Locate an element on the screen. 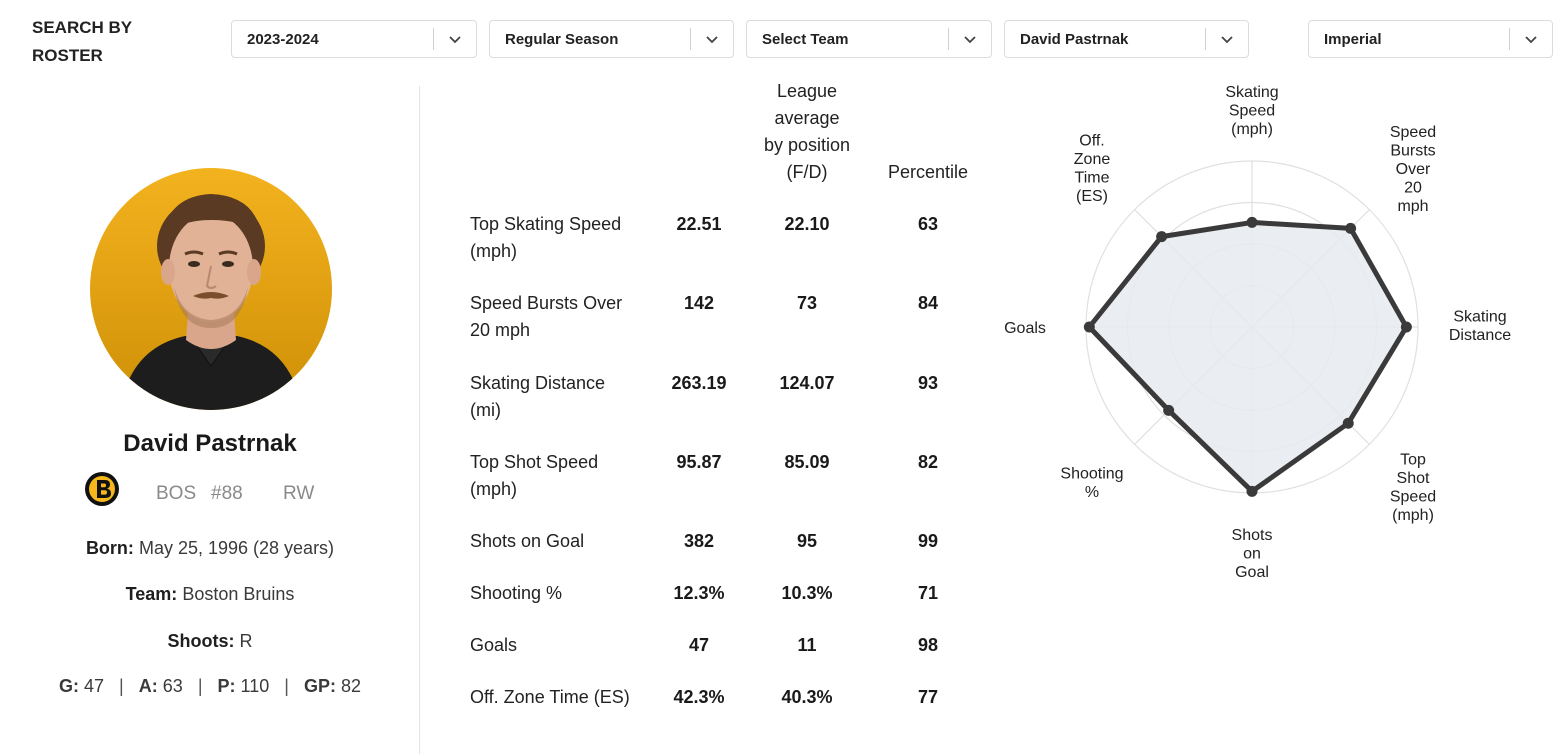  table-row-label-line: 20 mph is located at coordinates (500, 330).